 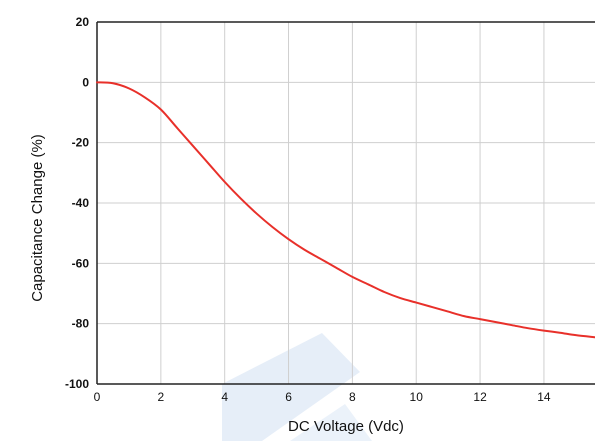 I want to click on x-tick-label: 14, so click(x=544, y=397).